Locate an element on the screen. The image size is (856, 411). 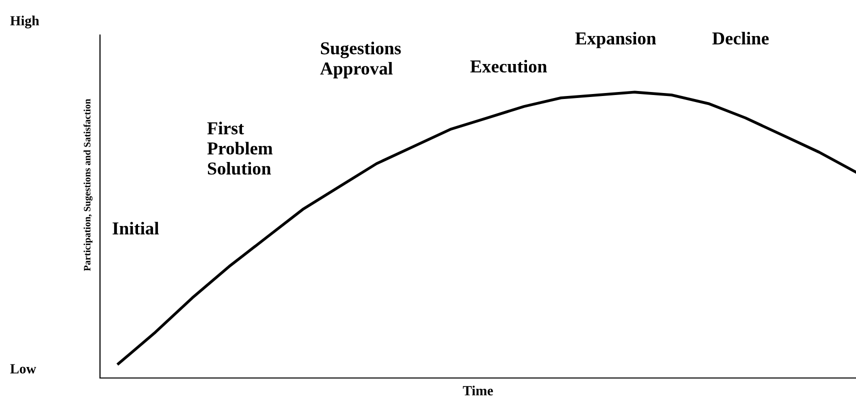
text: Expansion is located at coordinates (615, 40).